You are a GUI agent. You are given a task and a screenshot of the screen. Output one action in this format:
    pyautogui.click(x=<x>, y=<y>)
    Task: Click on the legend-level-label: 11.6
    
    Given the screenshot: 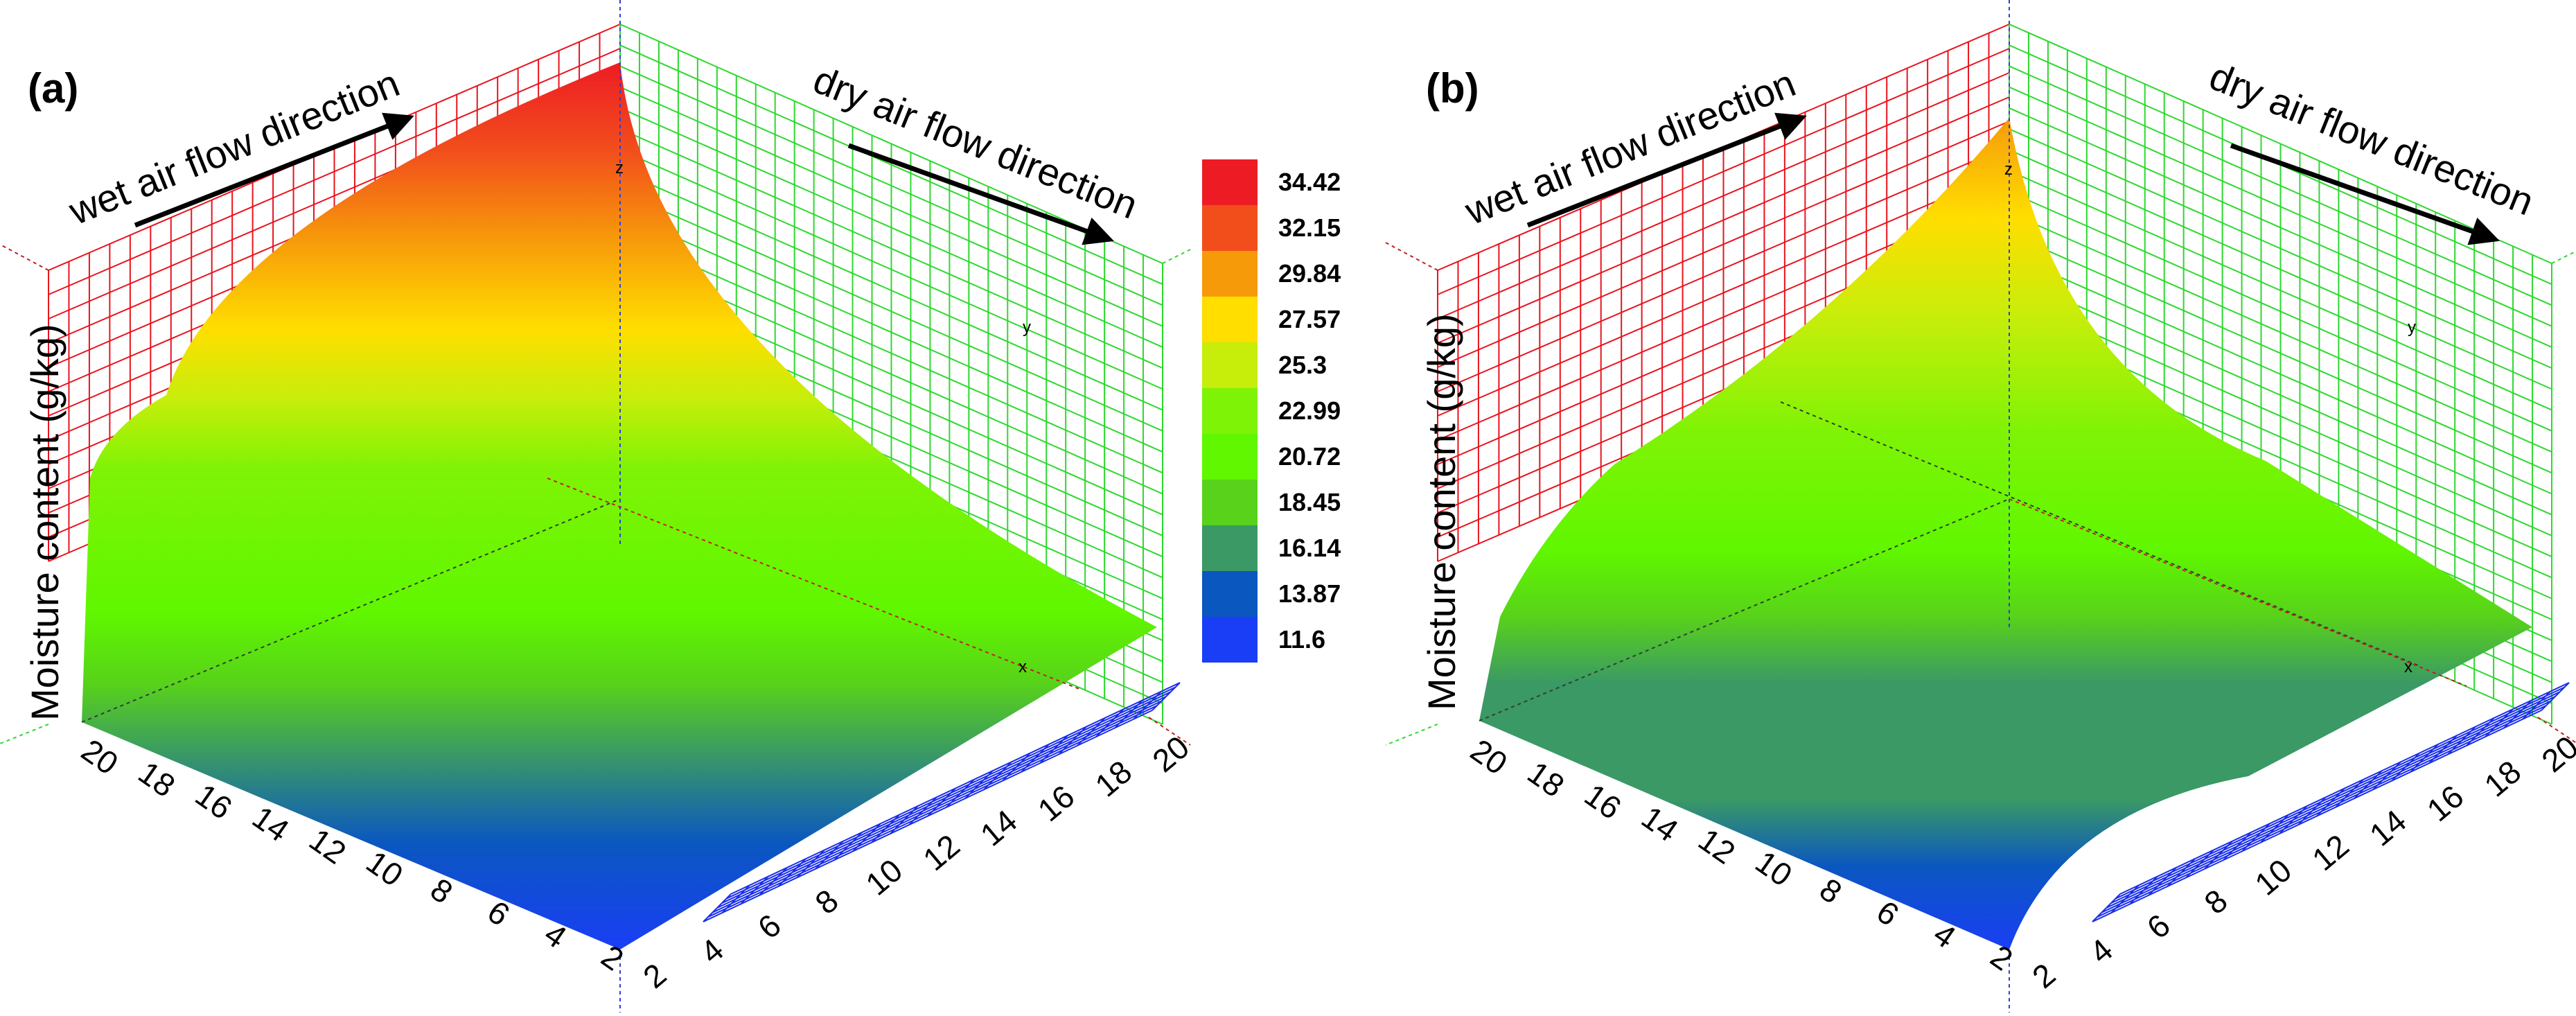 What is the action you would take?
    pyautogui.click(x=1301, y=639)
    